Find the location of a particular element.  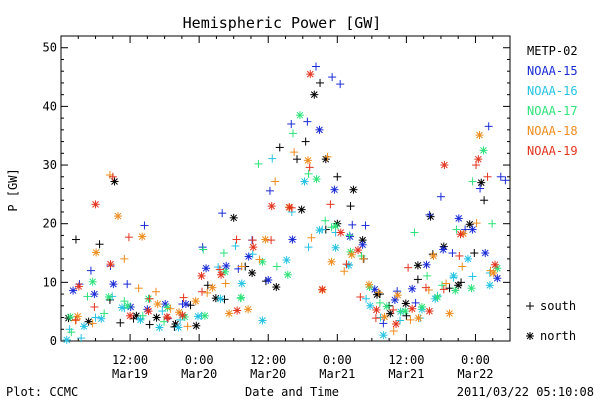

x-tick-label-date: Mar21 is located at coordinates (406, 374).